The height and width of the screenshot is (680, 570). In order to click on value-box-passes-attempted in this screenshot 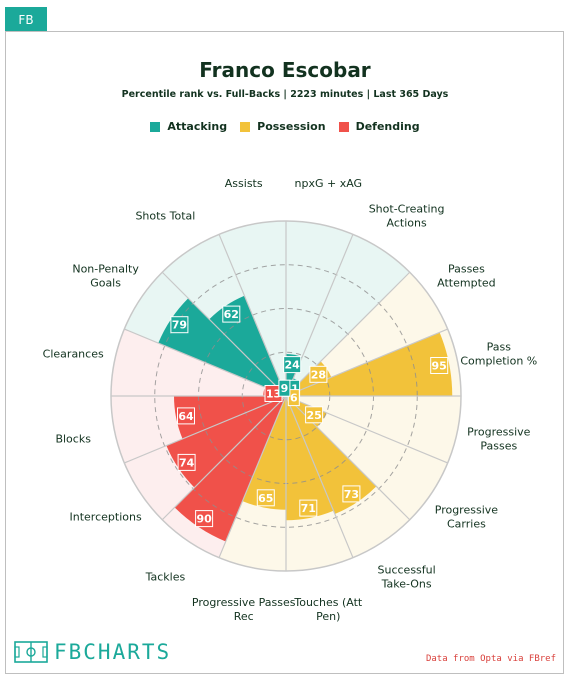, I will do `click(318, 374)`.